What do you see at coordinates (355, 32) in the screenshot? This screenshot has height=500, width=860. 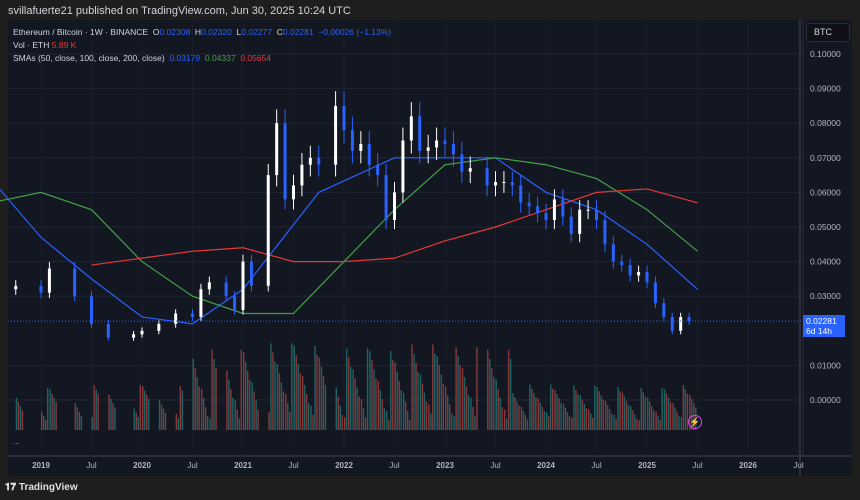 I see `change-value: −0.00026 (−1.13%)` at bounding box center [355, 32].